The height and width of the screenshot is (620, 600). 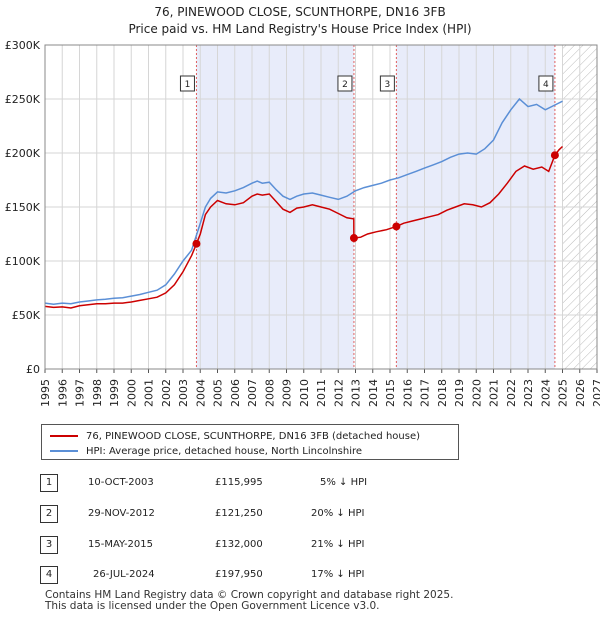 I want to click on legend-swatch-property, so click(x=64, y=436).